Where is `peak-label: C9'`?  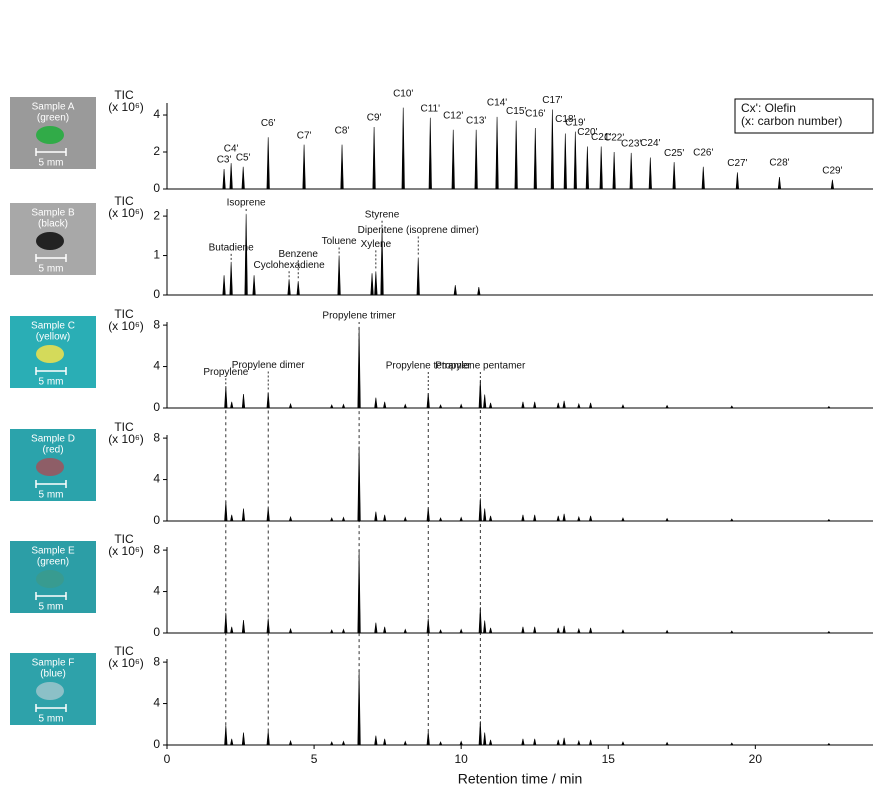
peak-label: C9' is located at coordinates (374, 118).